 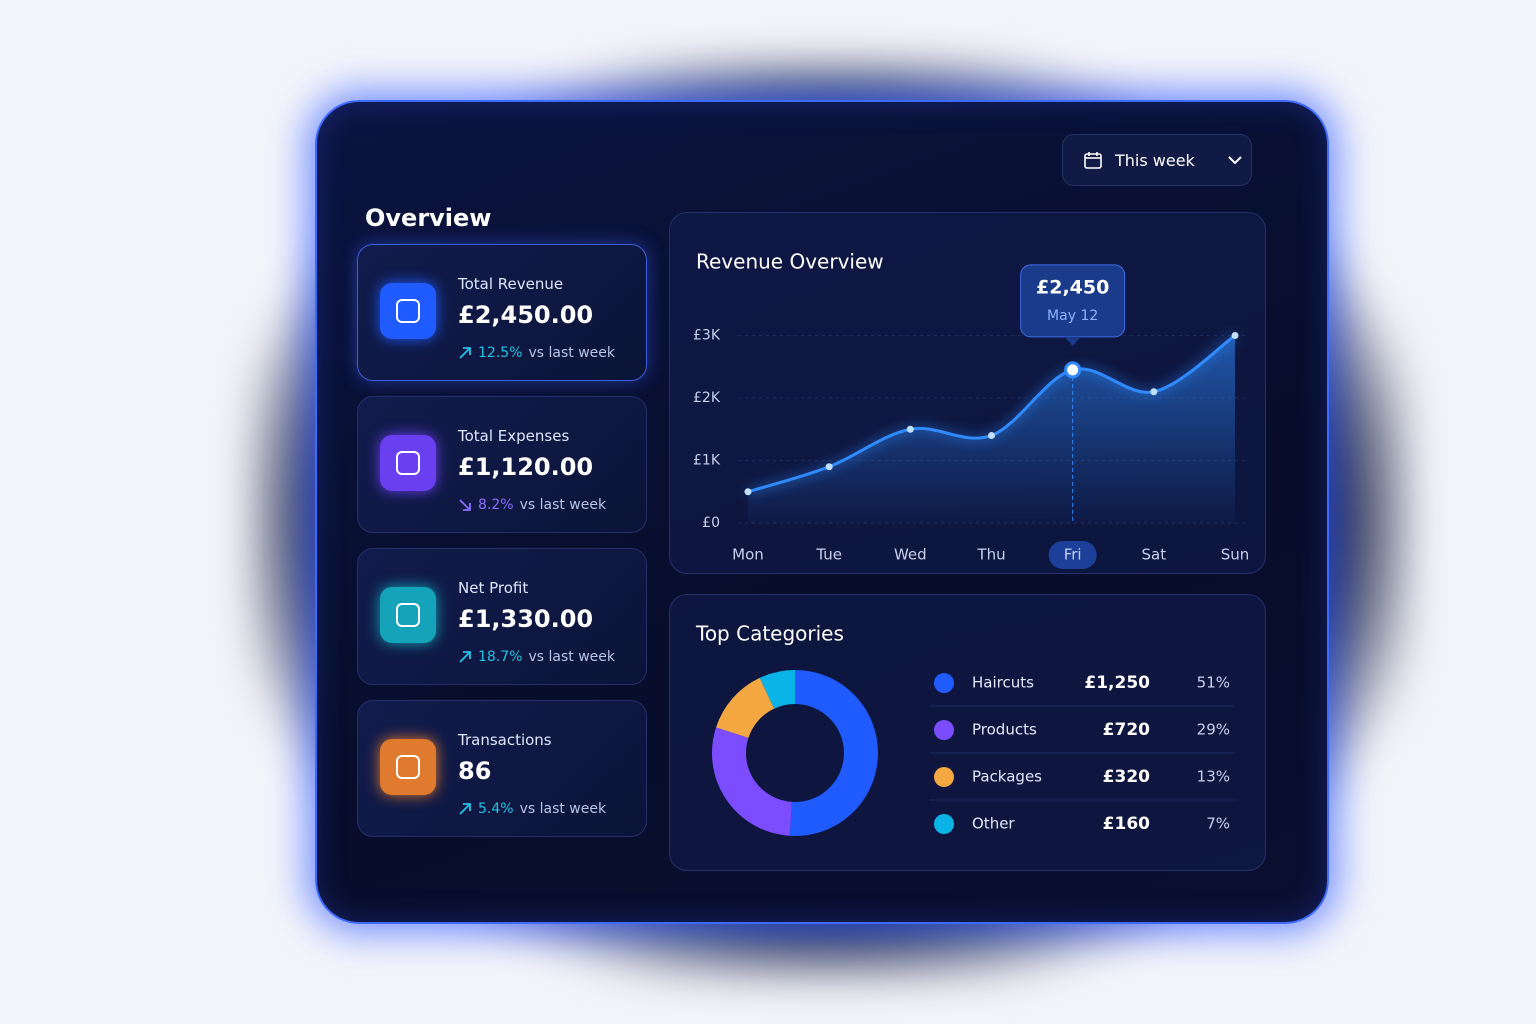 What do you see at coordinates (1117, 683) in the screenshot?
I see `legend-amount: £1,250` at bounding box center [1117, 683].